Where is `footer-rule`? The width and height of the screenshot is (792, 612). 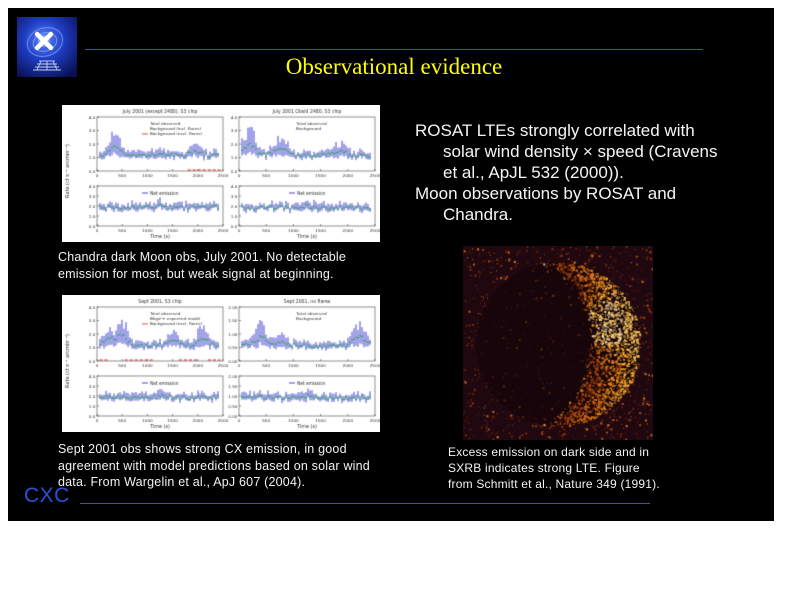
footer-rule is located at coordinates (365, 503).